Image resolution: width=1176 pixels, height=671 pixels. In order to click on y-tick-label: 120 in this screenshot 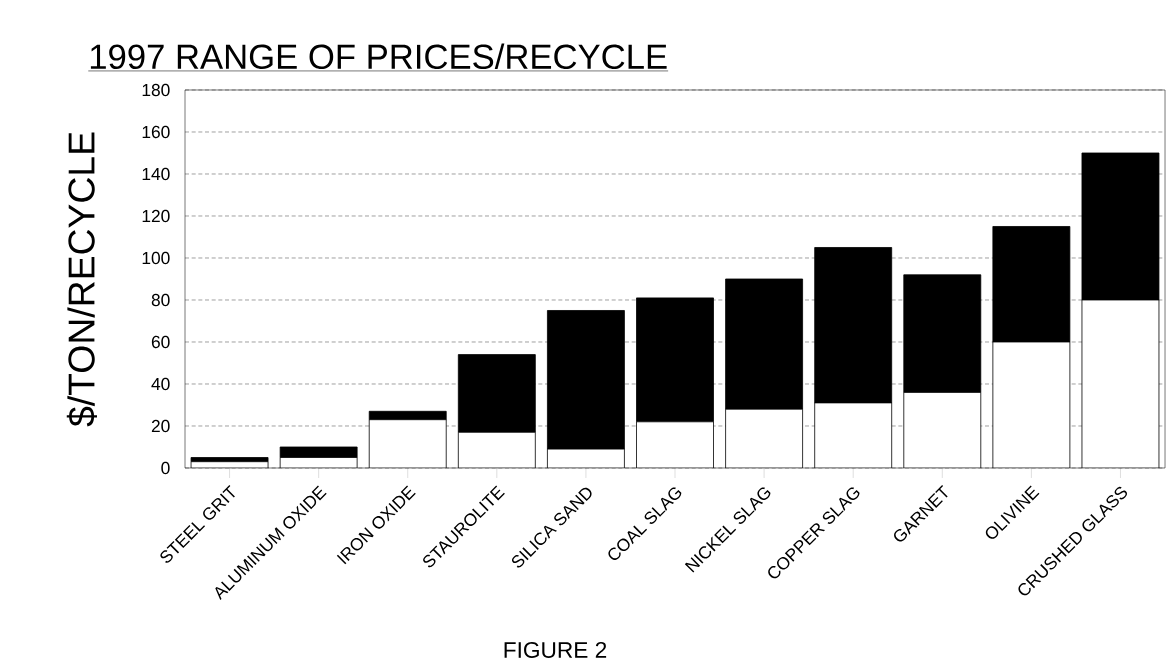, I will do `click(156, 216)`.